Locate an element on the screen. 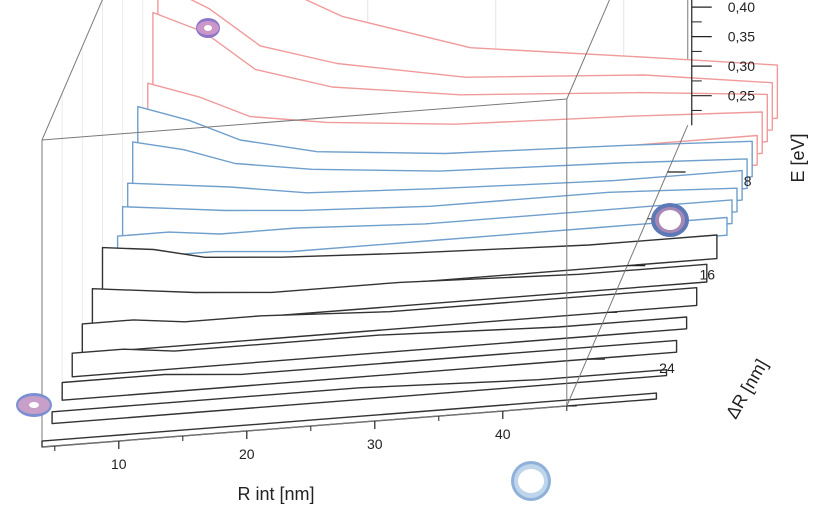  ring-icon-right is located at coordinates (670, 220).